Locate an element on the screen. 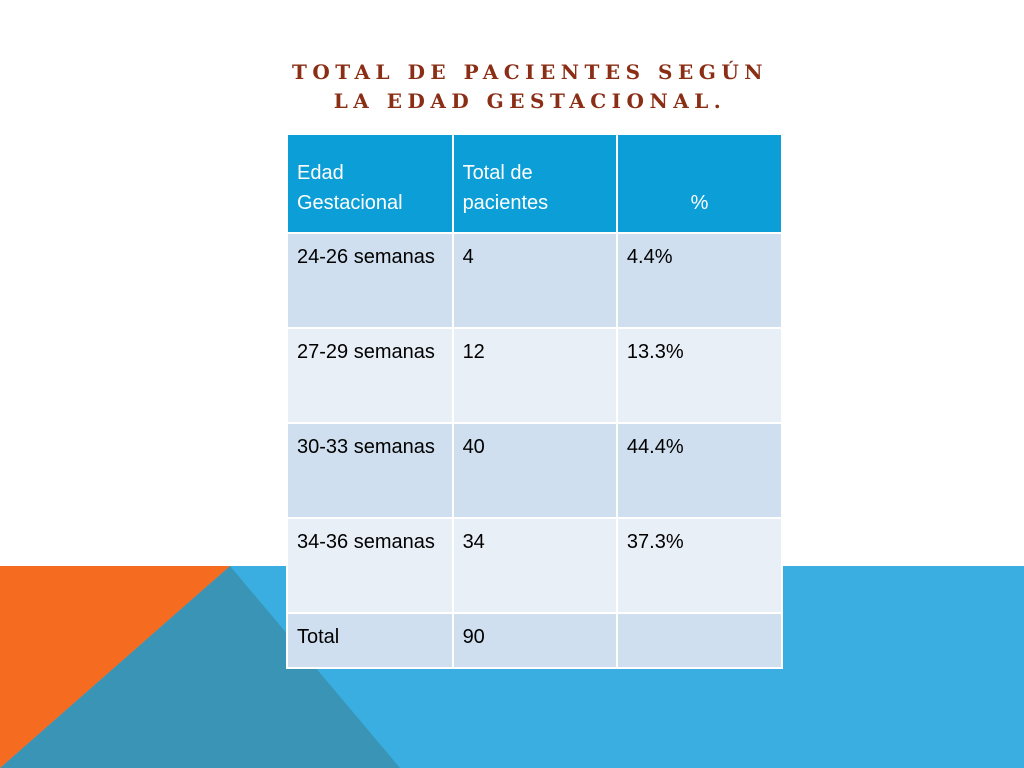  cell-percent: 44.4% is located at coordinates (699, 470).